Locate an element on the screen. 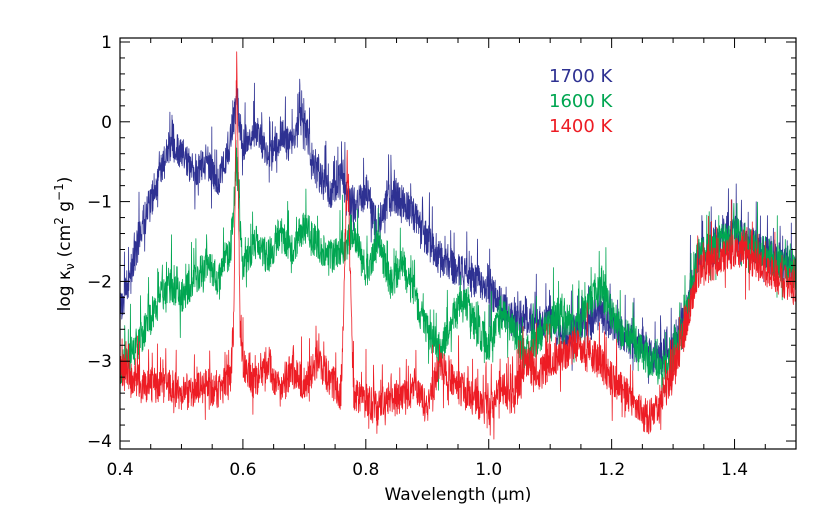 This screenshot has width=830, height=528. y-axis-title-units-mid: g is located at coordinates (65, 209).